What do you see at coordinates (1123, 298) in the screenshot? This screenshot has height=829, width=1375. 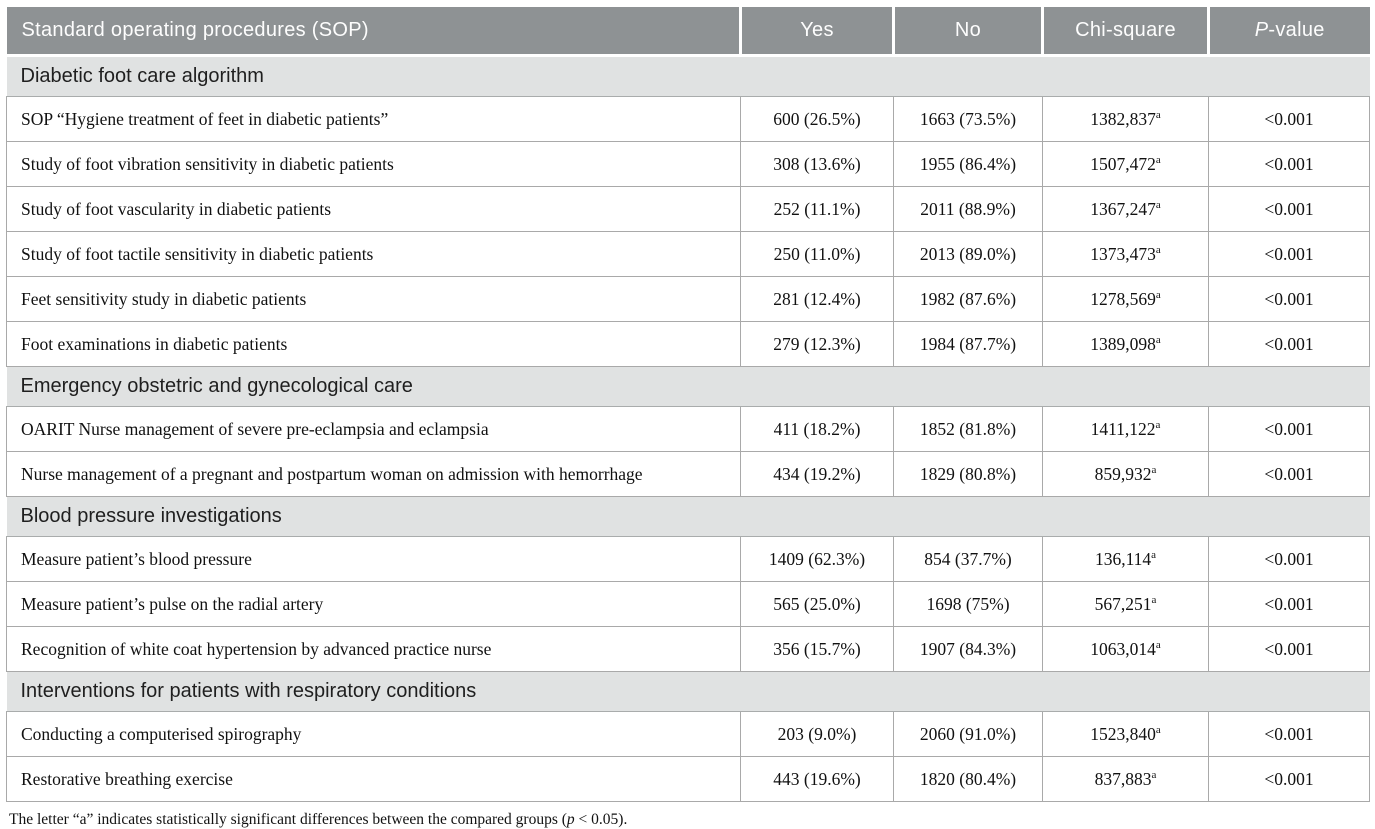 I see `chi-square-value: 1278,569` at bounding box center [1123, 298].